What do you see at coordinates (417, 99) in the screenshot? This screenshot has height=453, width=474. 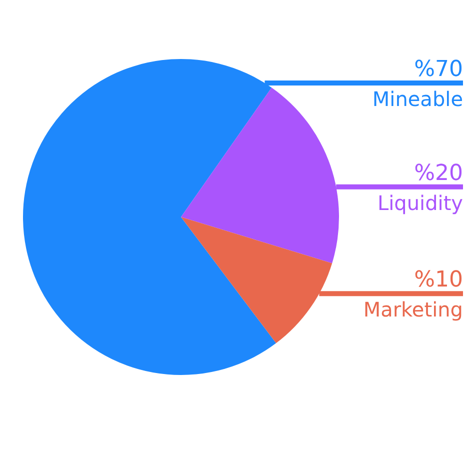 I see `slice-label: Mineable` at bounding box center [417, 99].